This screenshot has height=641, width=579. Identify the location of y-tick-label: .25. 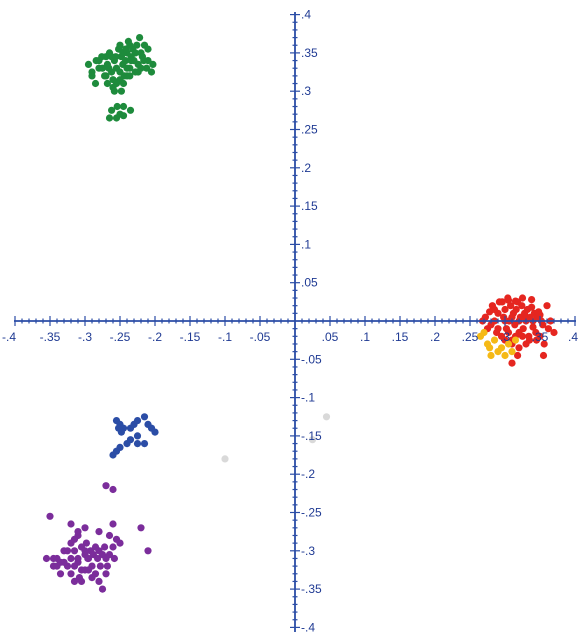
(309, 130).